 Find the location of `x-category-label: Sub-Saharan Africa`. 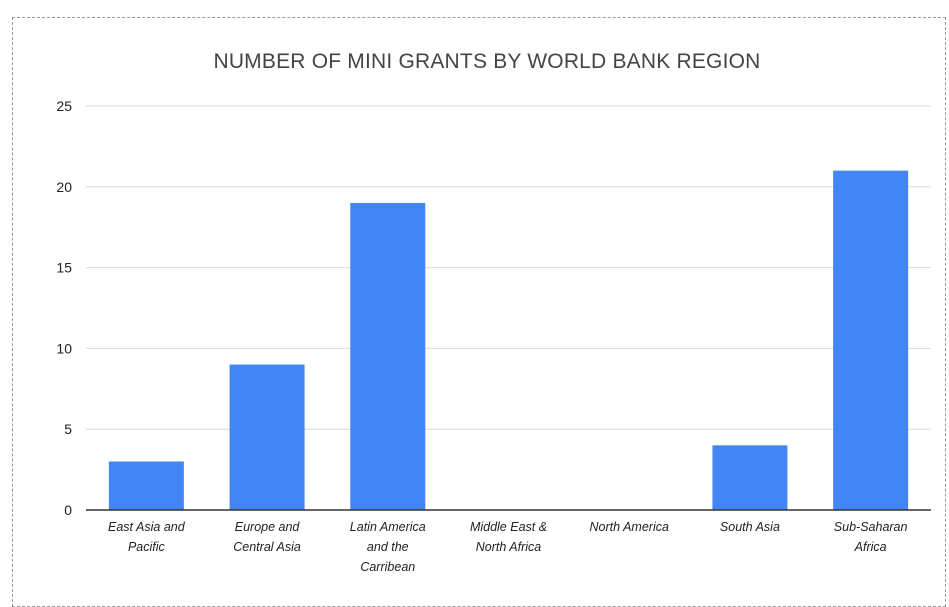

x-category-label: Sub-Saharan Africa is located at coordinates (871, 537).